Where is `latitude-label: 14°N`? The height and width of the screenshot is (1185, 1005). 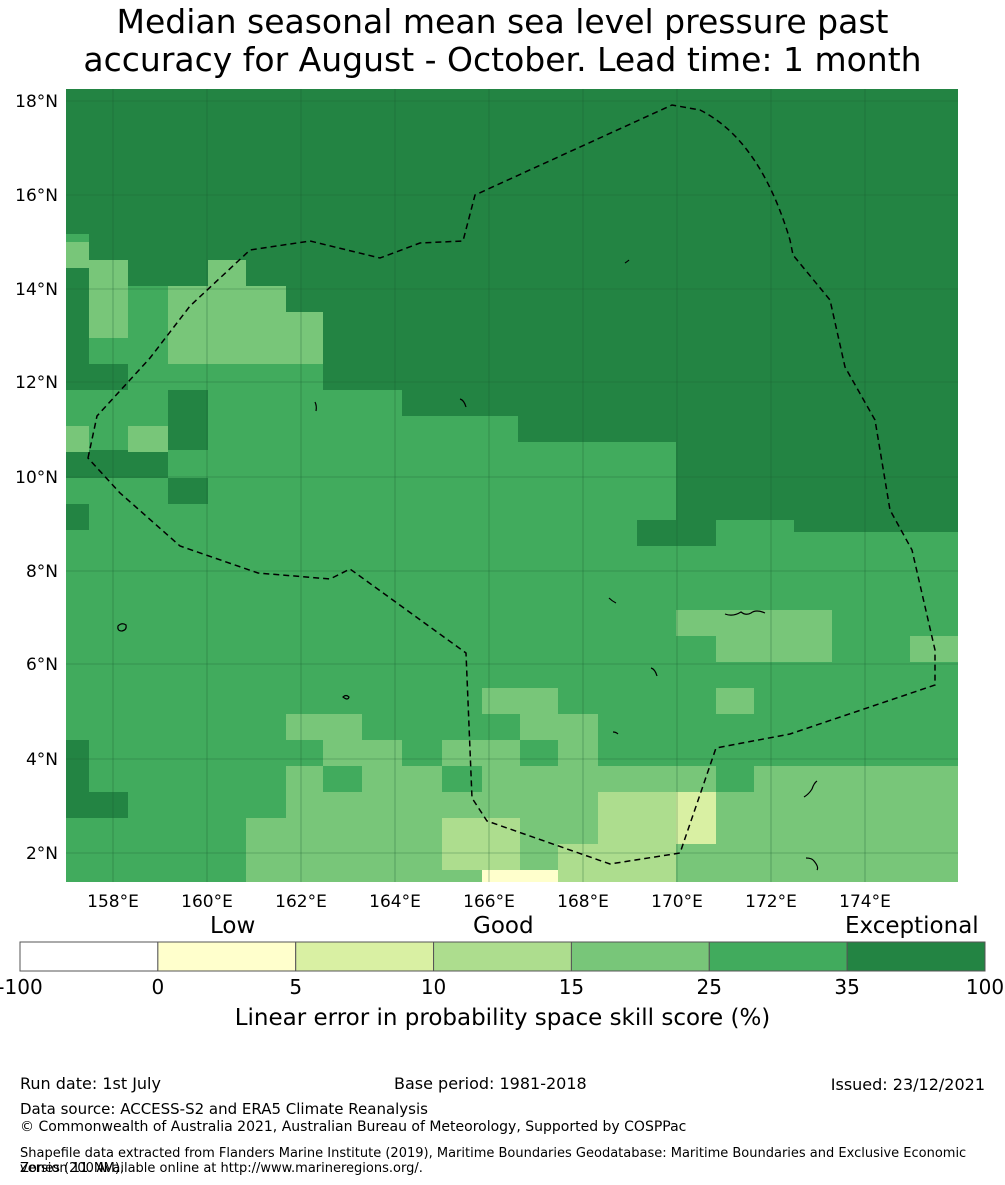
latitude-label: 14°N is located at coordinates (36, 290).